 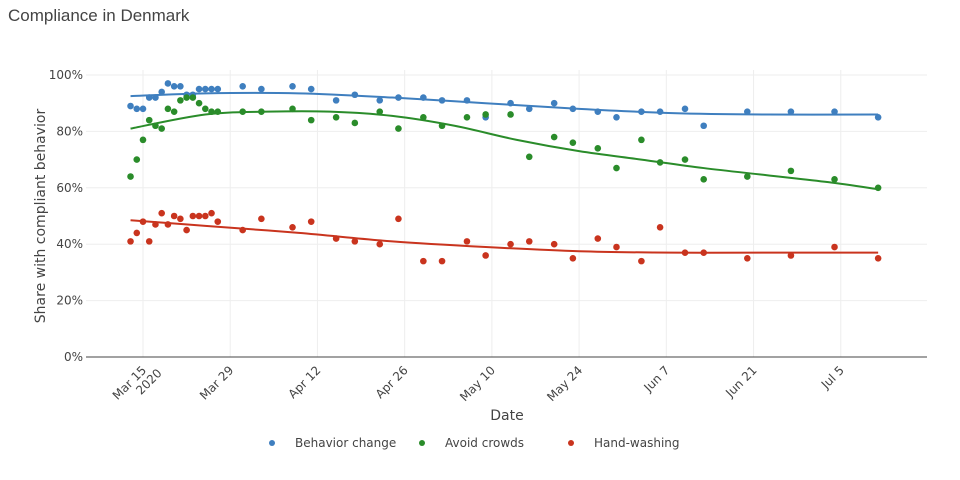 What do you see at coordinates (332, 443) in the screenshot?
I see `legend-item-behavior-change: Behavior change` at bounding box center [332, 443].